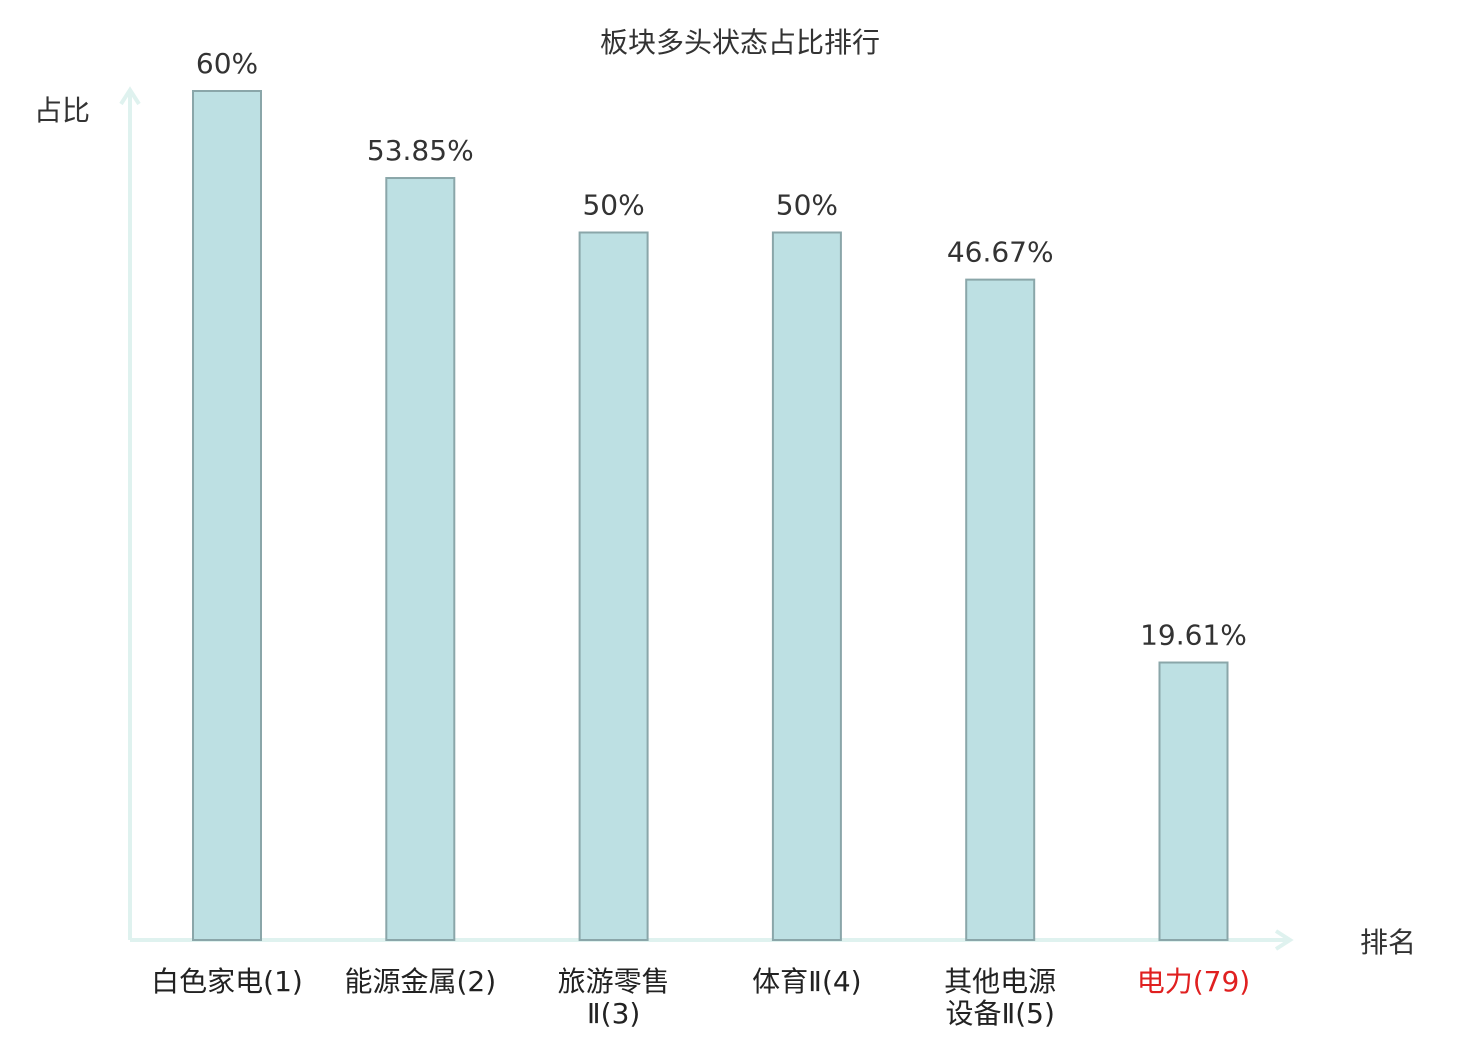  Describe the element at coordinates (420, 981) in the screenshot. I see `x-tick-label: 能源金属(2)` at that location.